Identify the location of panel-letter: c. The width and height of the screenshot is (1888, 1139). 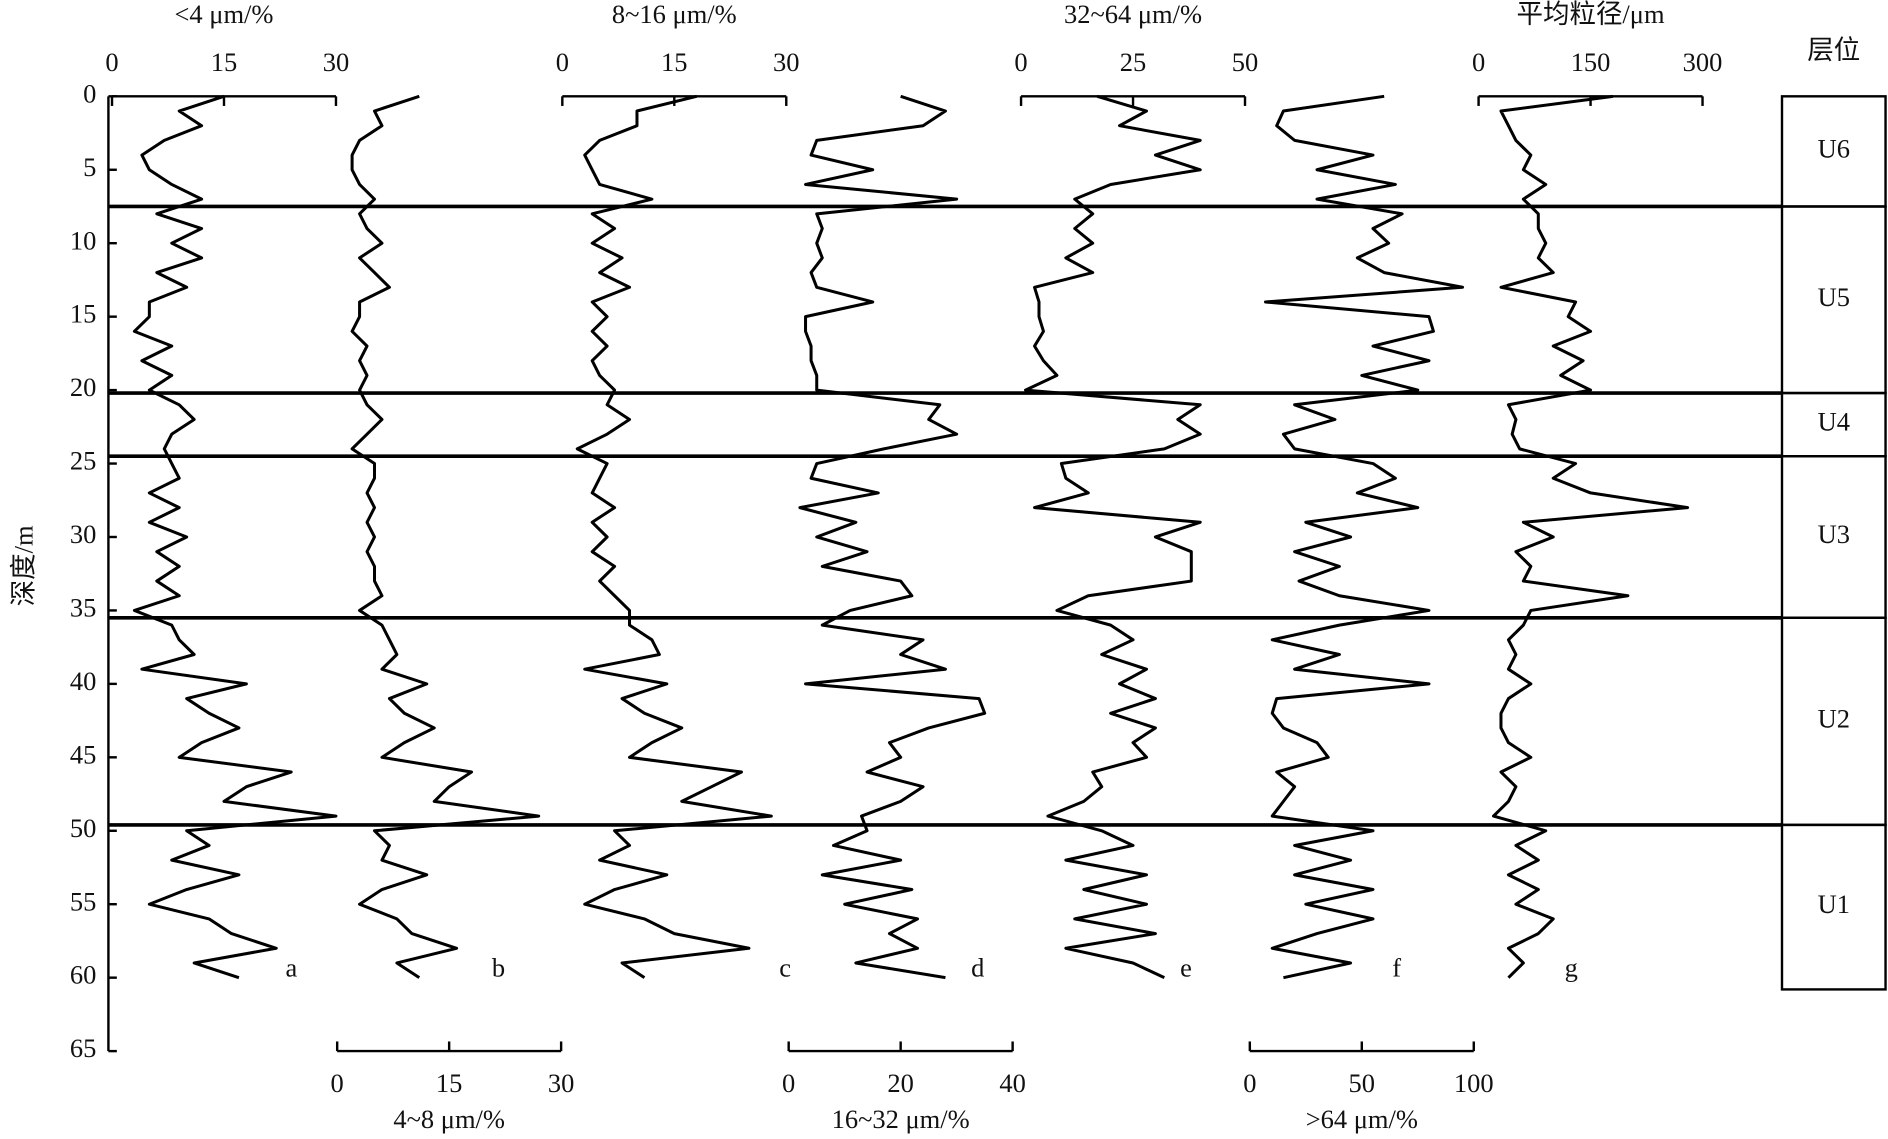
(785, 967).